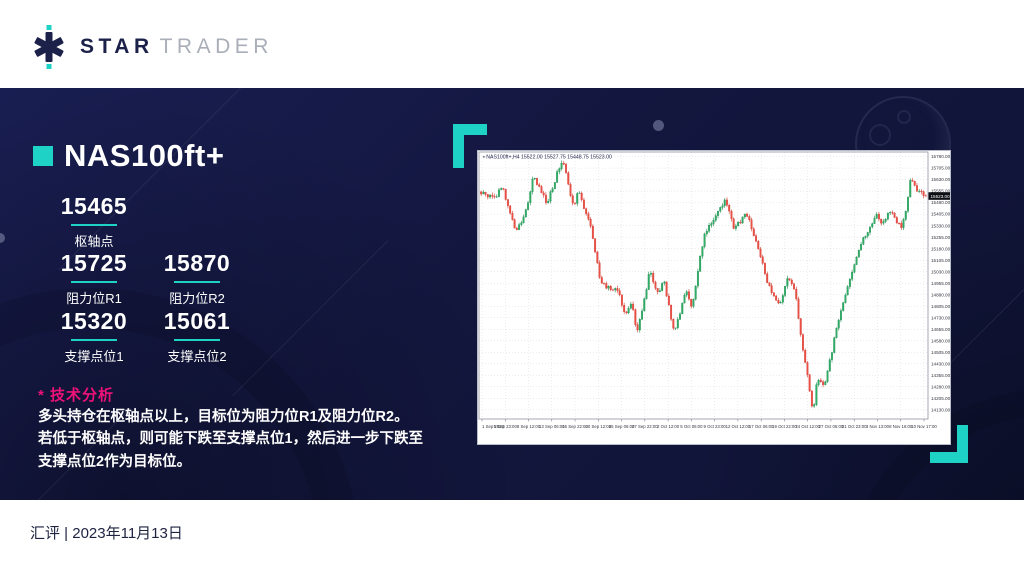 The width and height of the screenshot is (1024, 576). What do you see at coordinates (940, 237) in the screenshot?
I see `svg-text: 15255.00` at bounding box center [940, 237].